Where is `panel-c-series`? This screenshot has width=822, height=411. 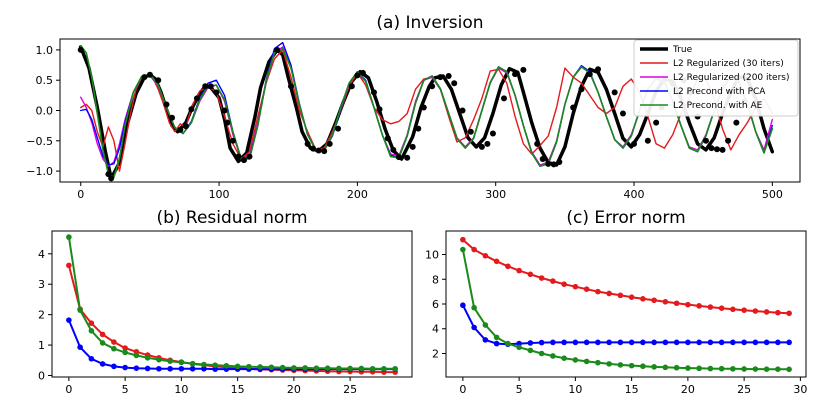
panel-c-series is located at coordinates (626, 304).